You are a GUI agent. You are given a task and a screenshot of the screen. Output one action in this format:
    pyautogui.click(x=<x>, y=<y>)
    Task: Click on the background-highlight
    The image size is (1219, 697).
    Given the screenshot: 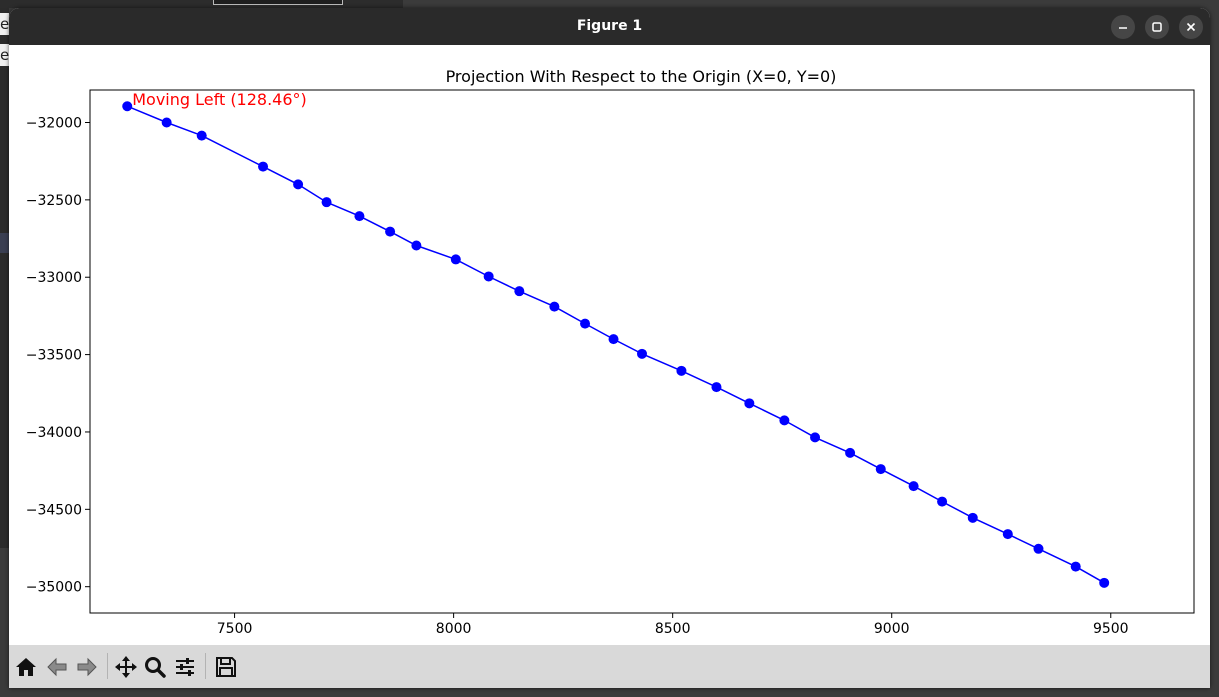 What is the action you would take?
    pyautogui.click(x=4, y=243)
    